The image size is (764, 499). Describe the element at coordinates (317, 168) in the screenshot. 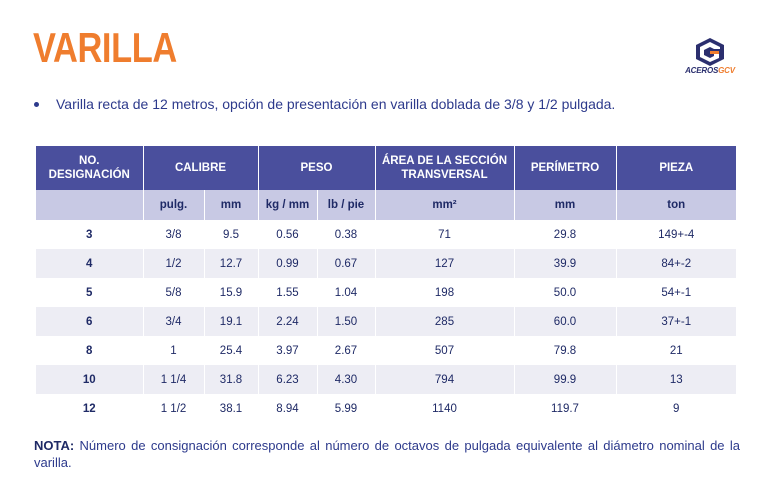

I see `header-peso: PESO` at that location.